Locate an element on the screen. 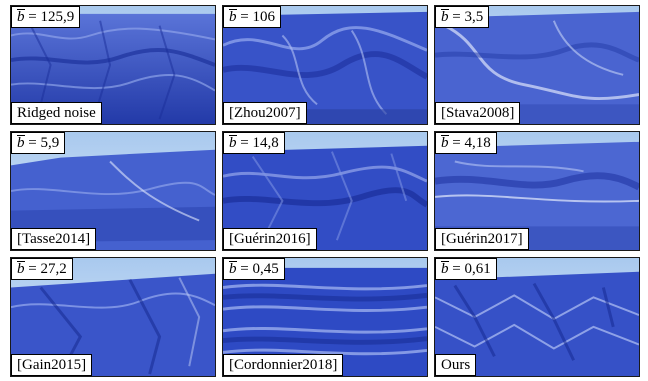  panel-ours: b = 0,61 Ours is located at coordinates (537, 317).